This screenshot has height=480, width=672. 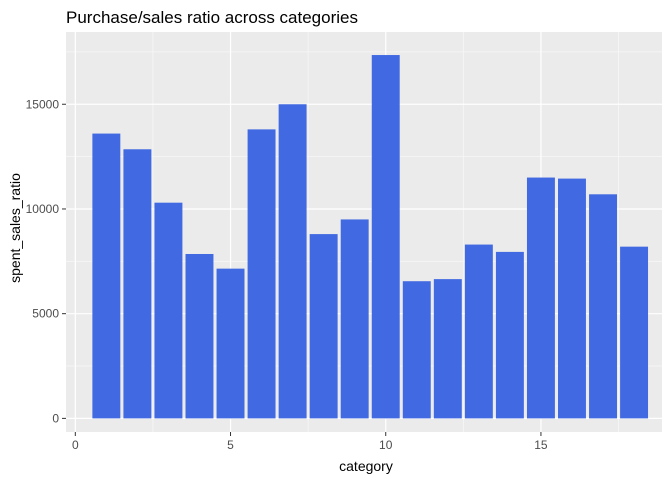 What do you see at coordinates (15, 228) in the screenshot?
I see `y-axis-title: spent_sales_ratio` at bounding box center [15, 228].